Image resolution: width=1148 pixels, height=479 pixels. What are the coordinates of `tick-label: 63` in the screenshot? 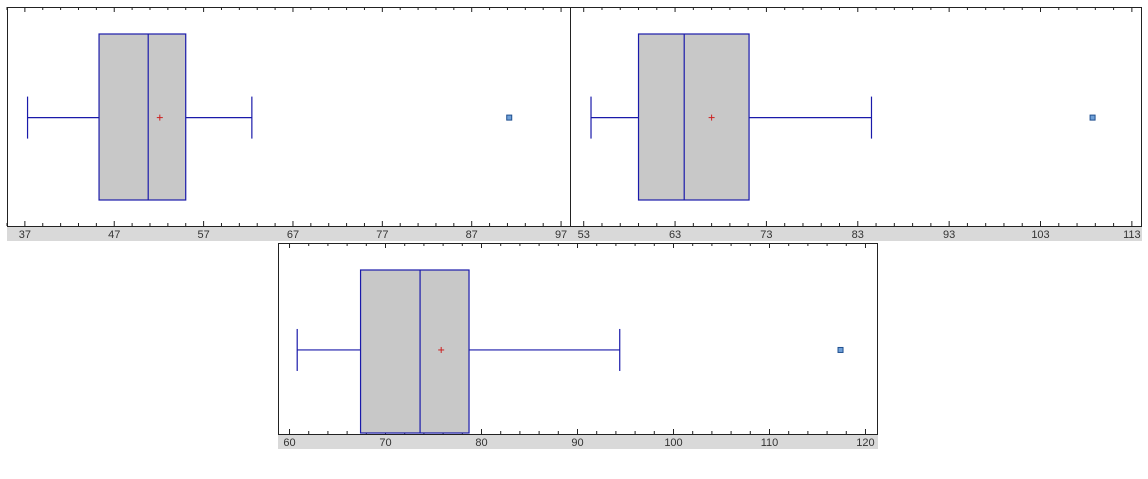 It's located at (675, 235).